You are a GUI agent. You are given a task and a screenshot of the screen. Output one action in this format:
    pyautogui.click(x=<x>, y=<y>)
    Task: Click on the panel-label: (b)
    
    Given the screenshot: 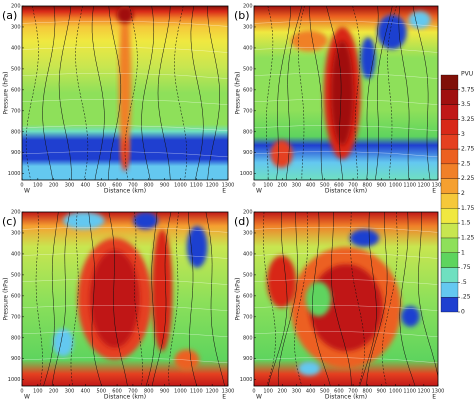 What is the action you would take?
    pyautogui.click(x=242, y=15)
    